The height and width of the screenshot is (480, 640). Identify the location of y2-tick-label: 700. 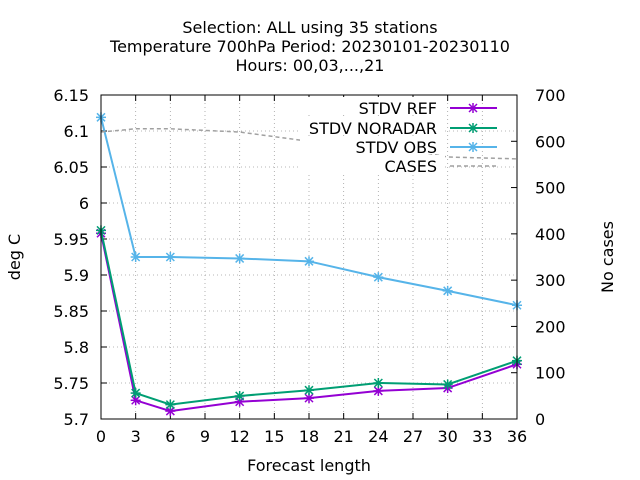
(550, 95).